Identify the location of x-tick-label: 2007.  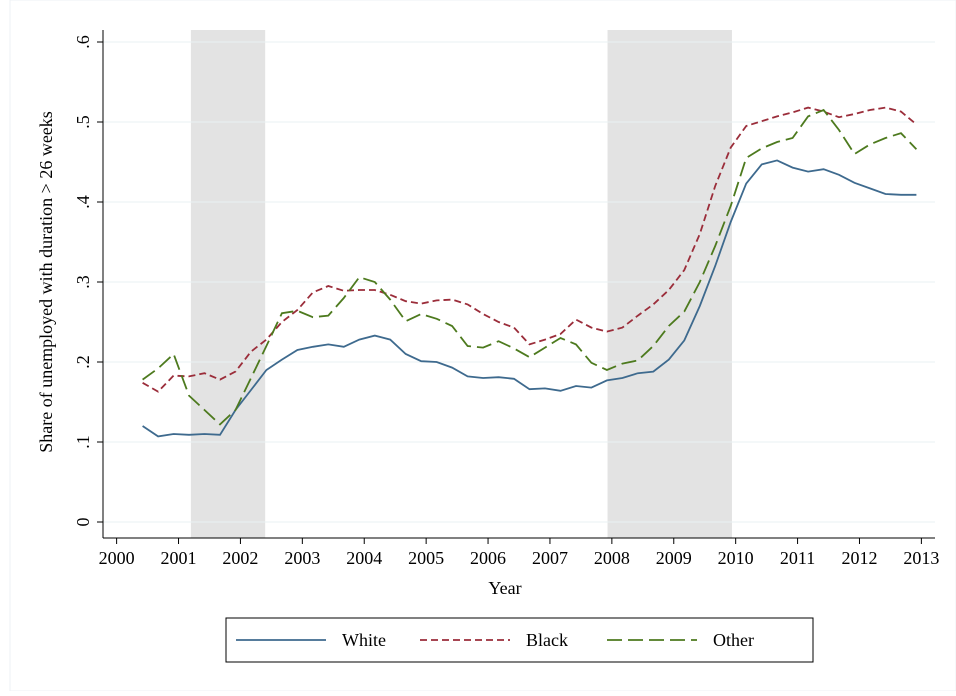
(550, 558).